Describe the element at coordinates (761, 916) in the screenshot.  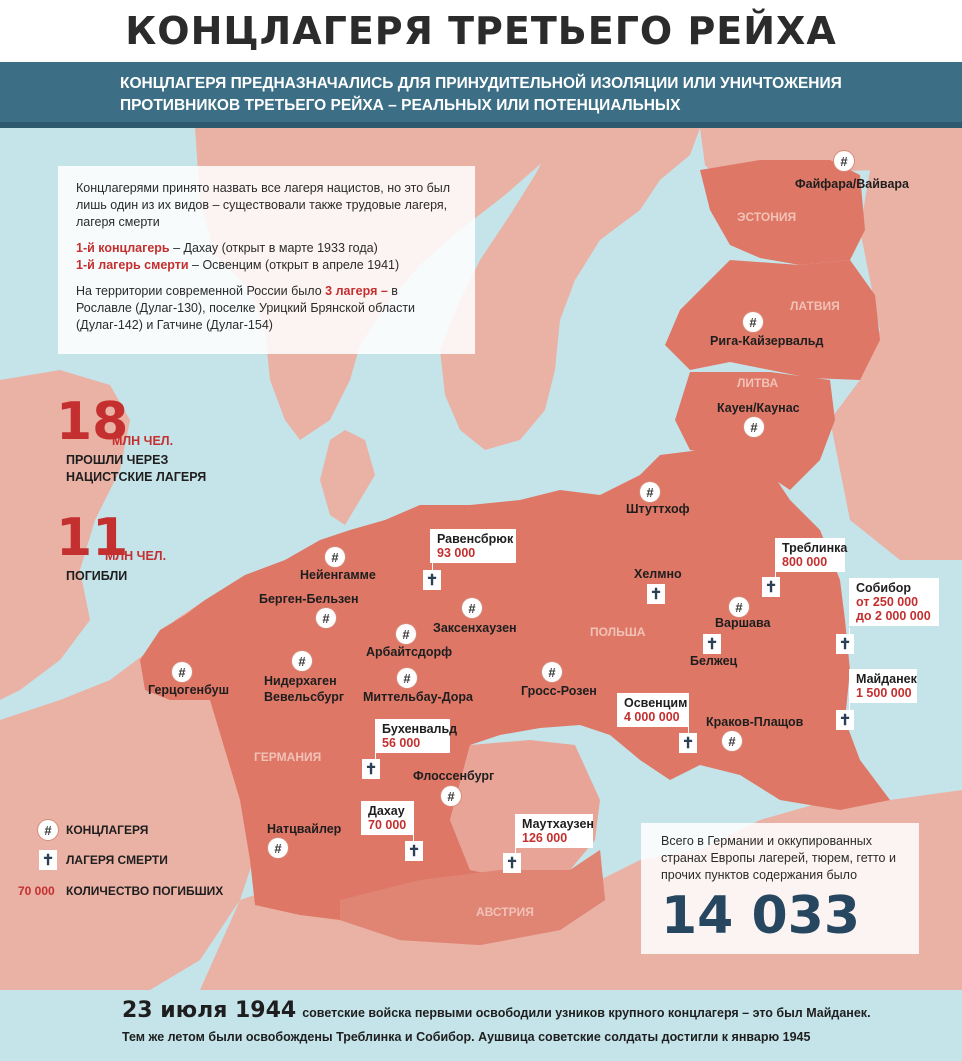
I see `total-number: 14 033` at that location.